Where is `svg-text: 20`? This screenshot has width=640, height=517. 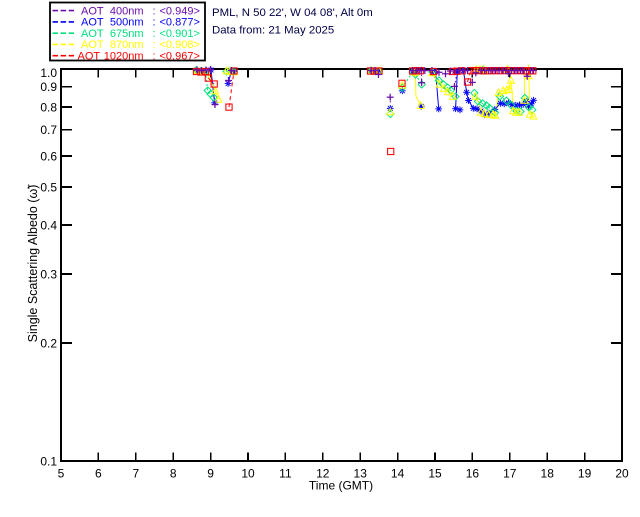
svg-text: 20 is located at coordinates (622, 474).